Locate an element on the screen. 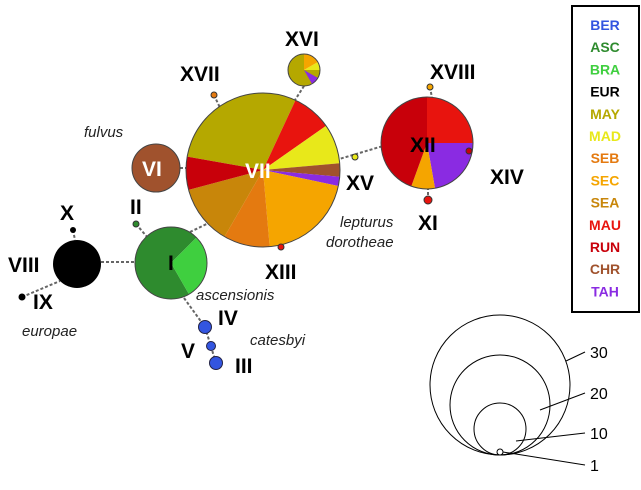 The image size is (641, 490). node-iii is located at coordinates (216, 363).